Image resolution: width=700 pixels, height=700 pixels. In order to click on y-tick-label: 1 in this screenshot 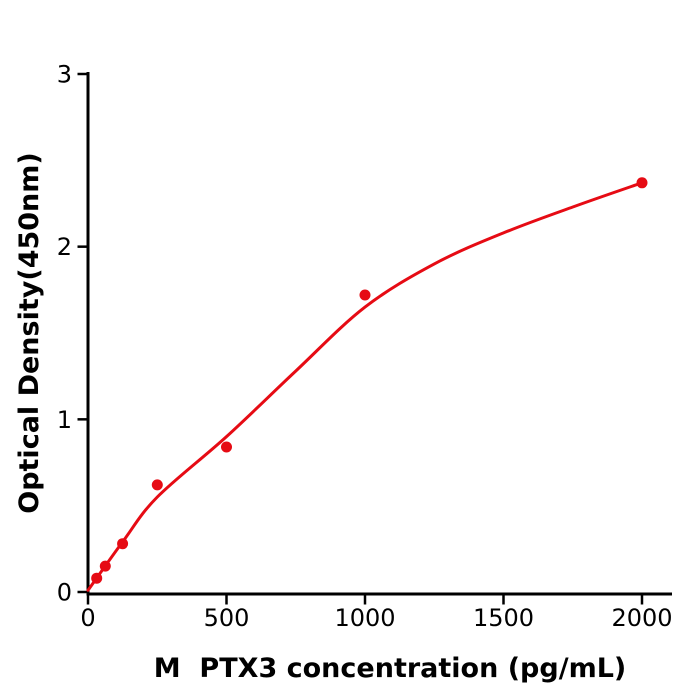, I will do `click(64, 420)`.